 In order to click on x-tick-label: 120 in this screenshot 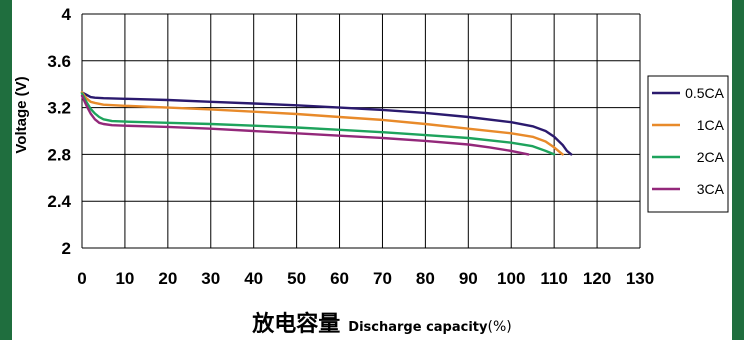, I will do `click(597, 278)`.